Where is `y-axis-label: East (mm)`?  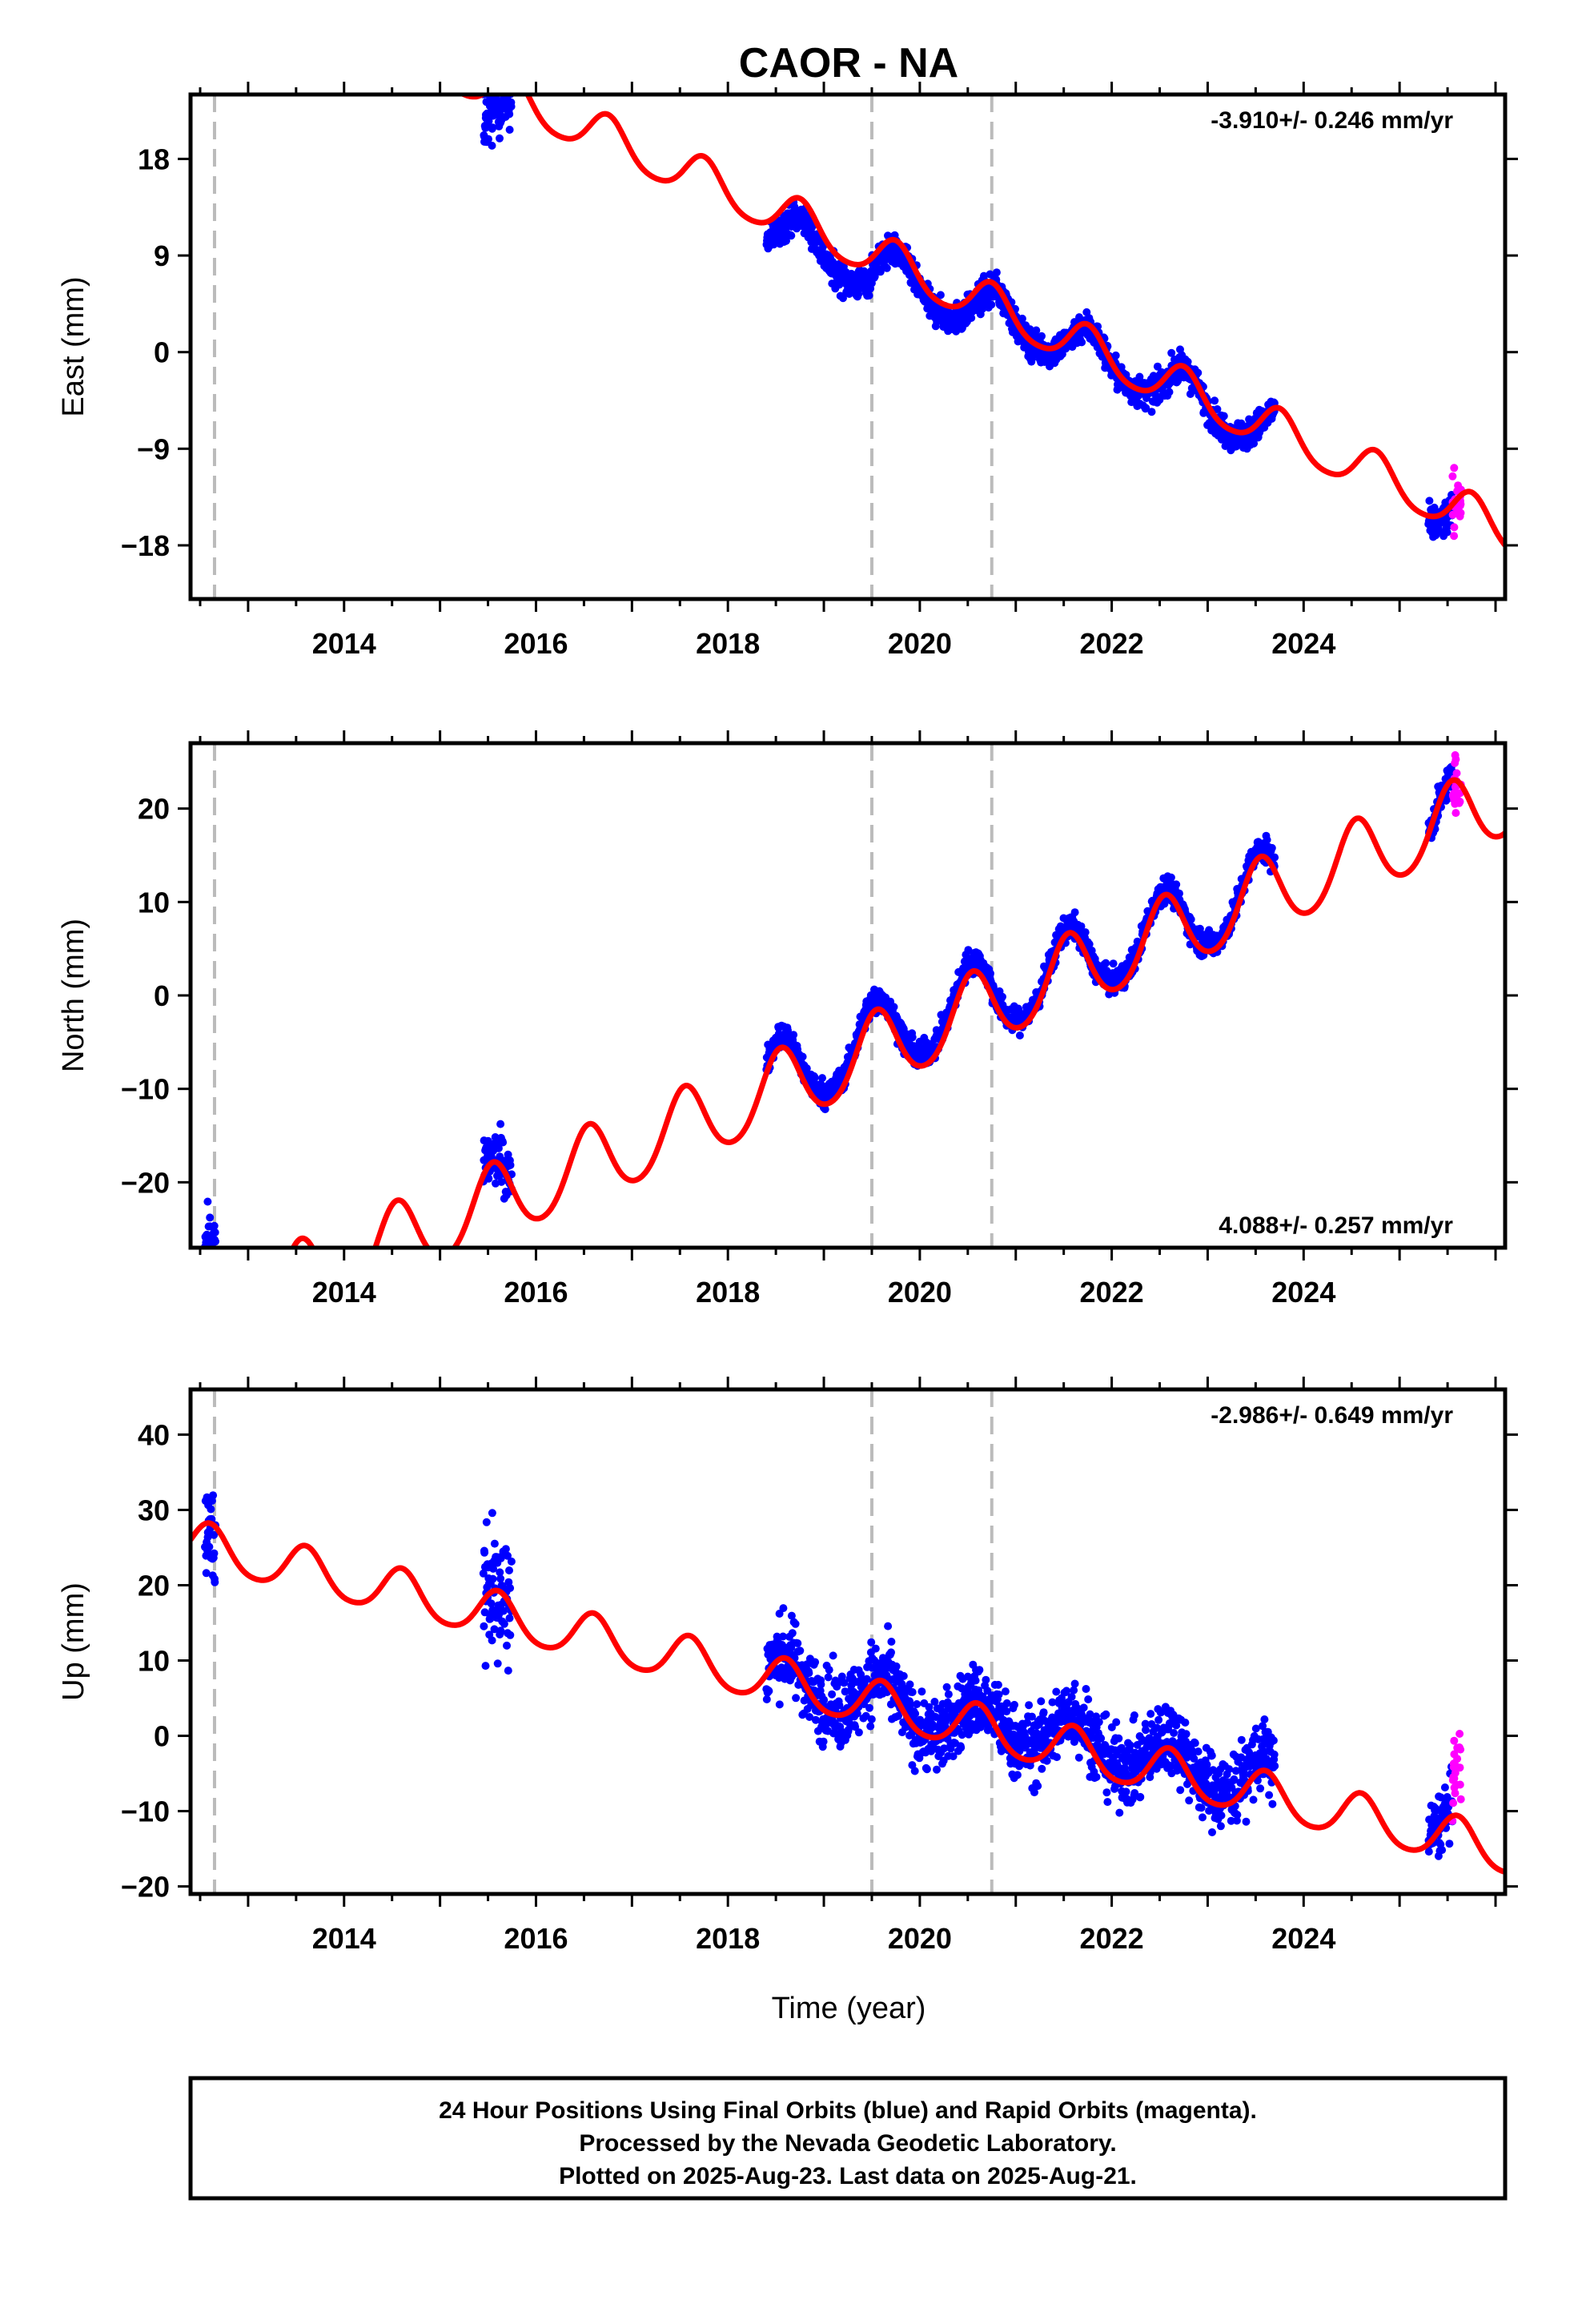 y-axis-label: East (mm) is located at coordinates (74, 346).